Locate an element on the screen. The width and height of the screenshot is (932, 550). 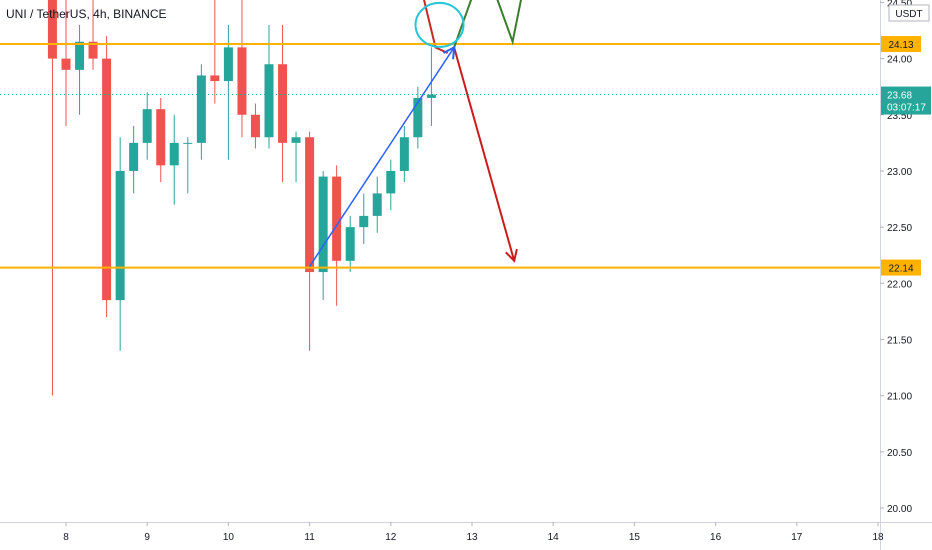
y-tick-label: 20.00 is located at coordinates (899, 509).